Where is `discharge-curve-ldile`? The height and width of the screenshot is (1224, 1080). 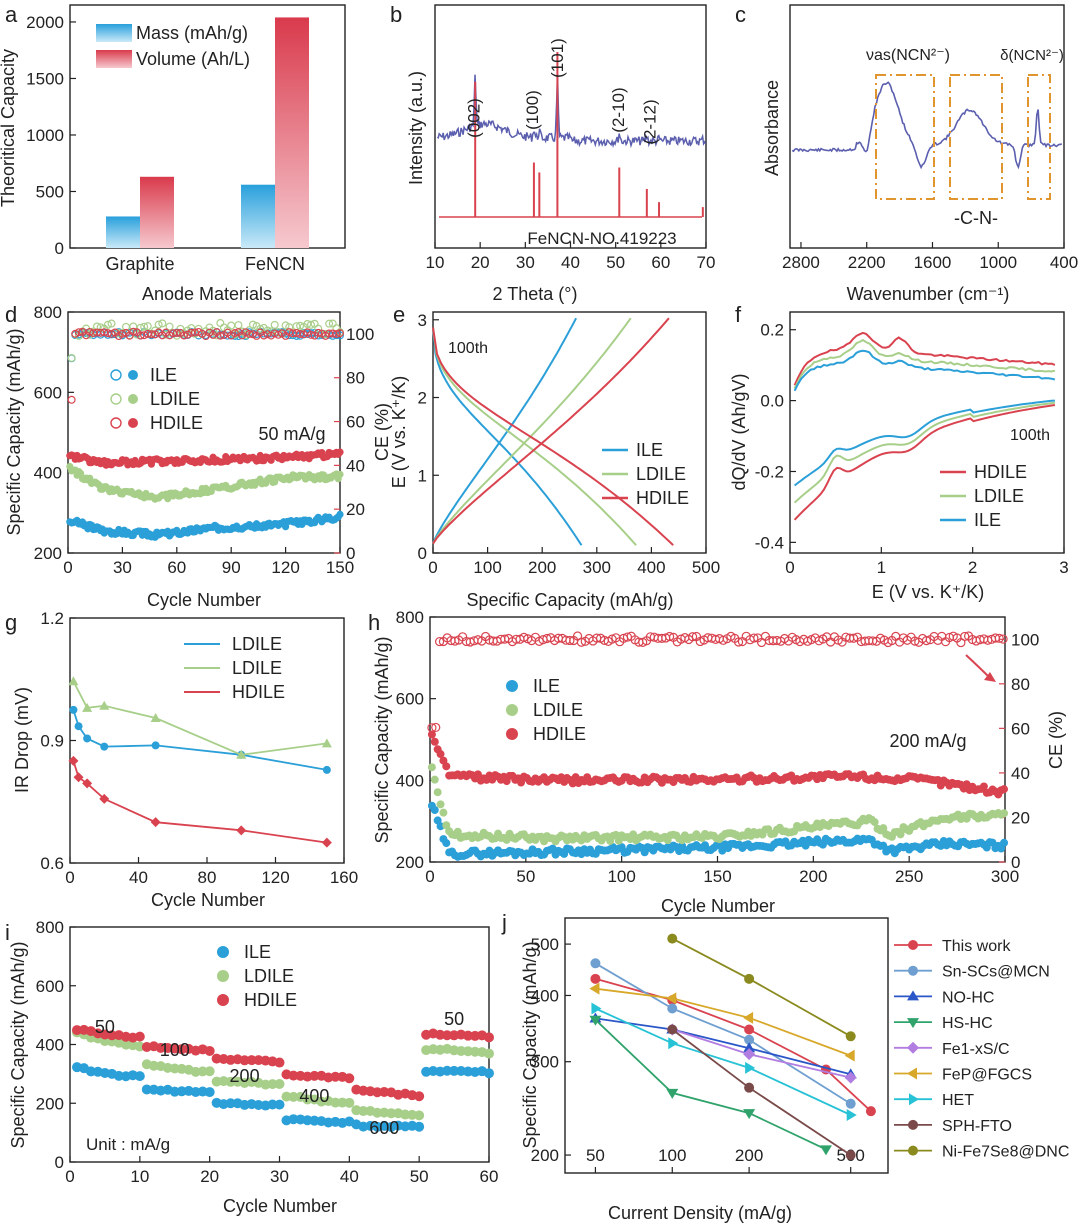
discharge-curve-ldile is located at coordinates (534, 436).